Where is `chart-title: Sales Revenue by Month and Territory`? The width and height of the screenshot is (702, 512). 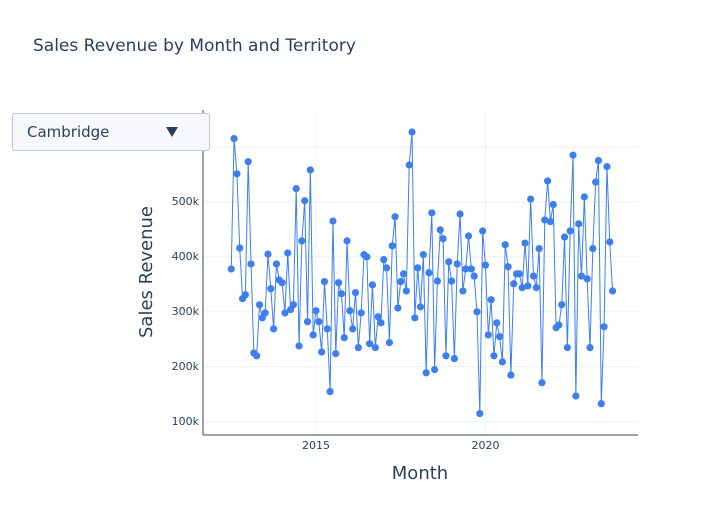 chart-title: Sales Revenue by Month and Territory is located at coordinates (194, 46).